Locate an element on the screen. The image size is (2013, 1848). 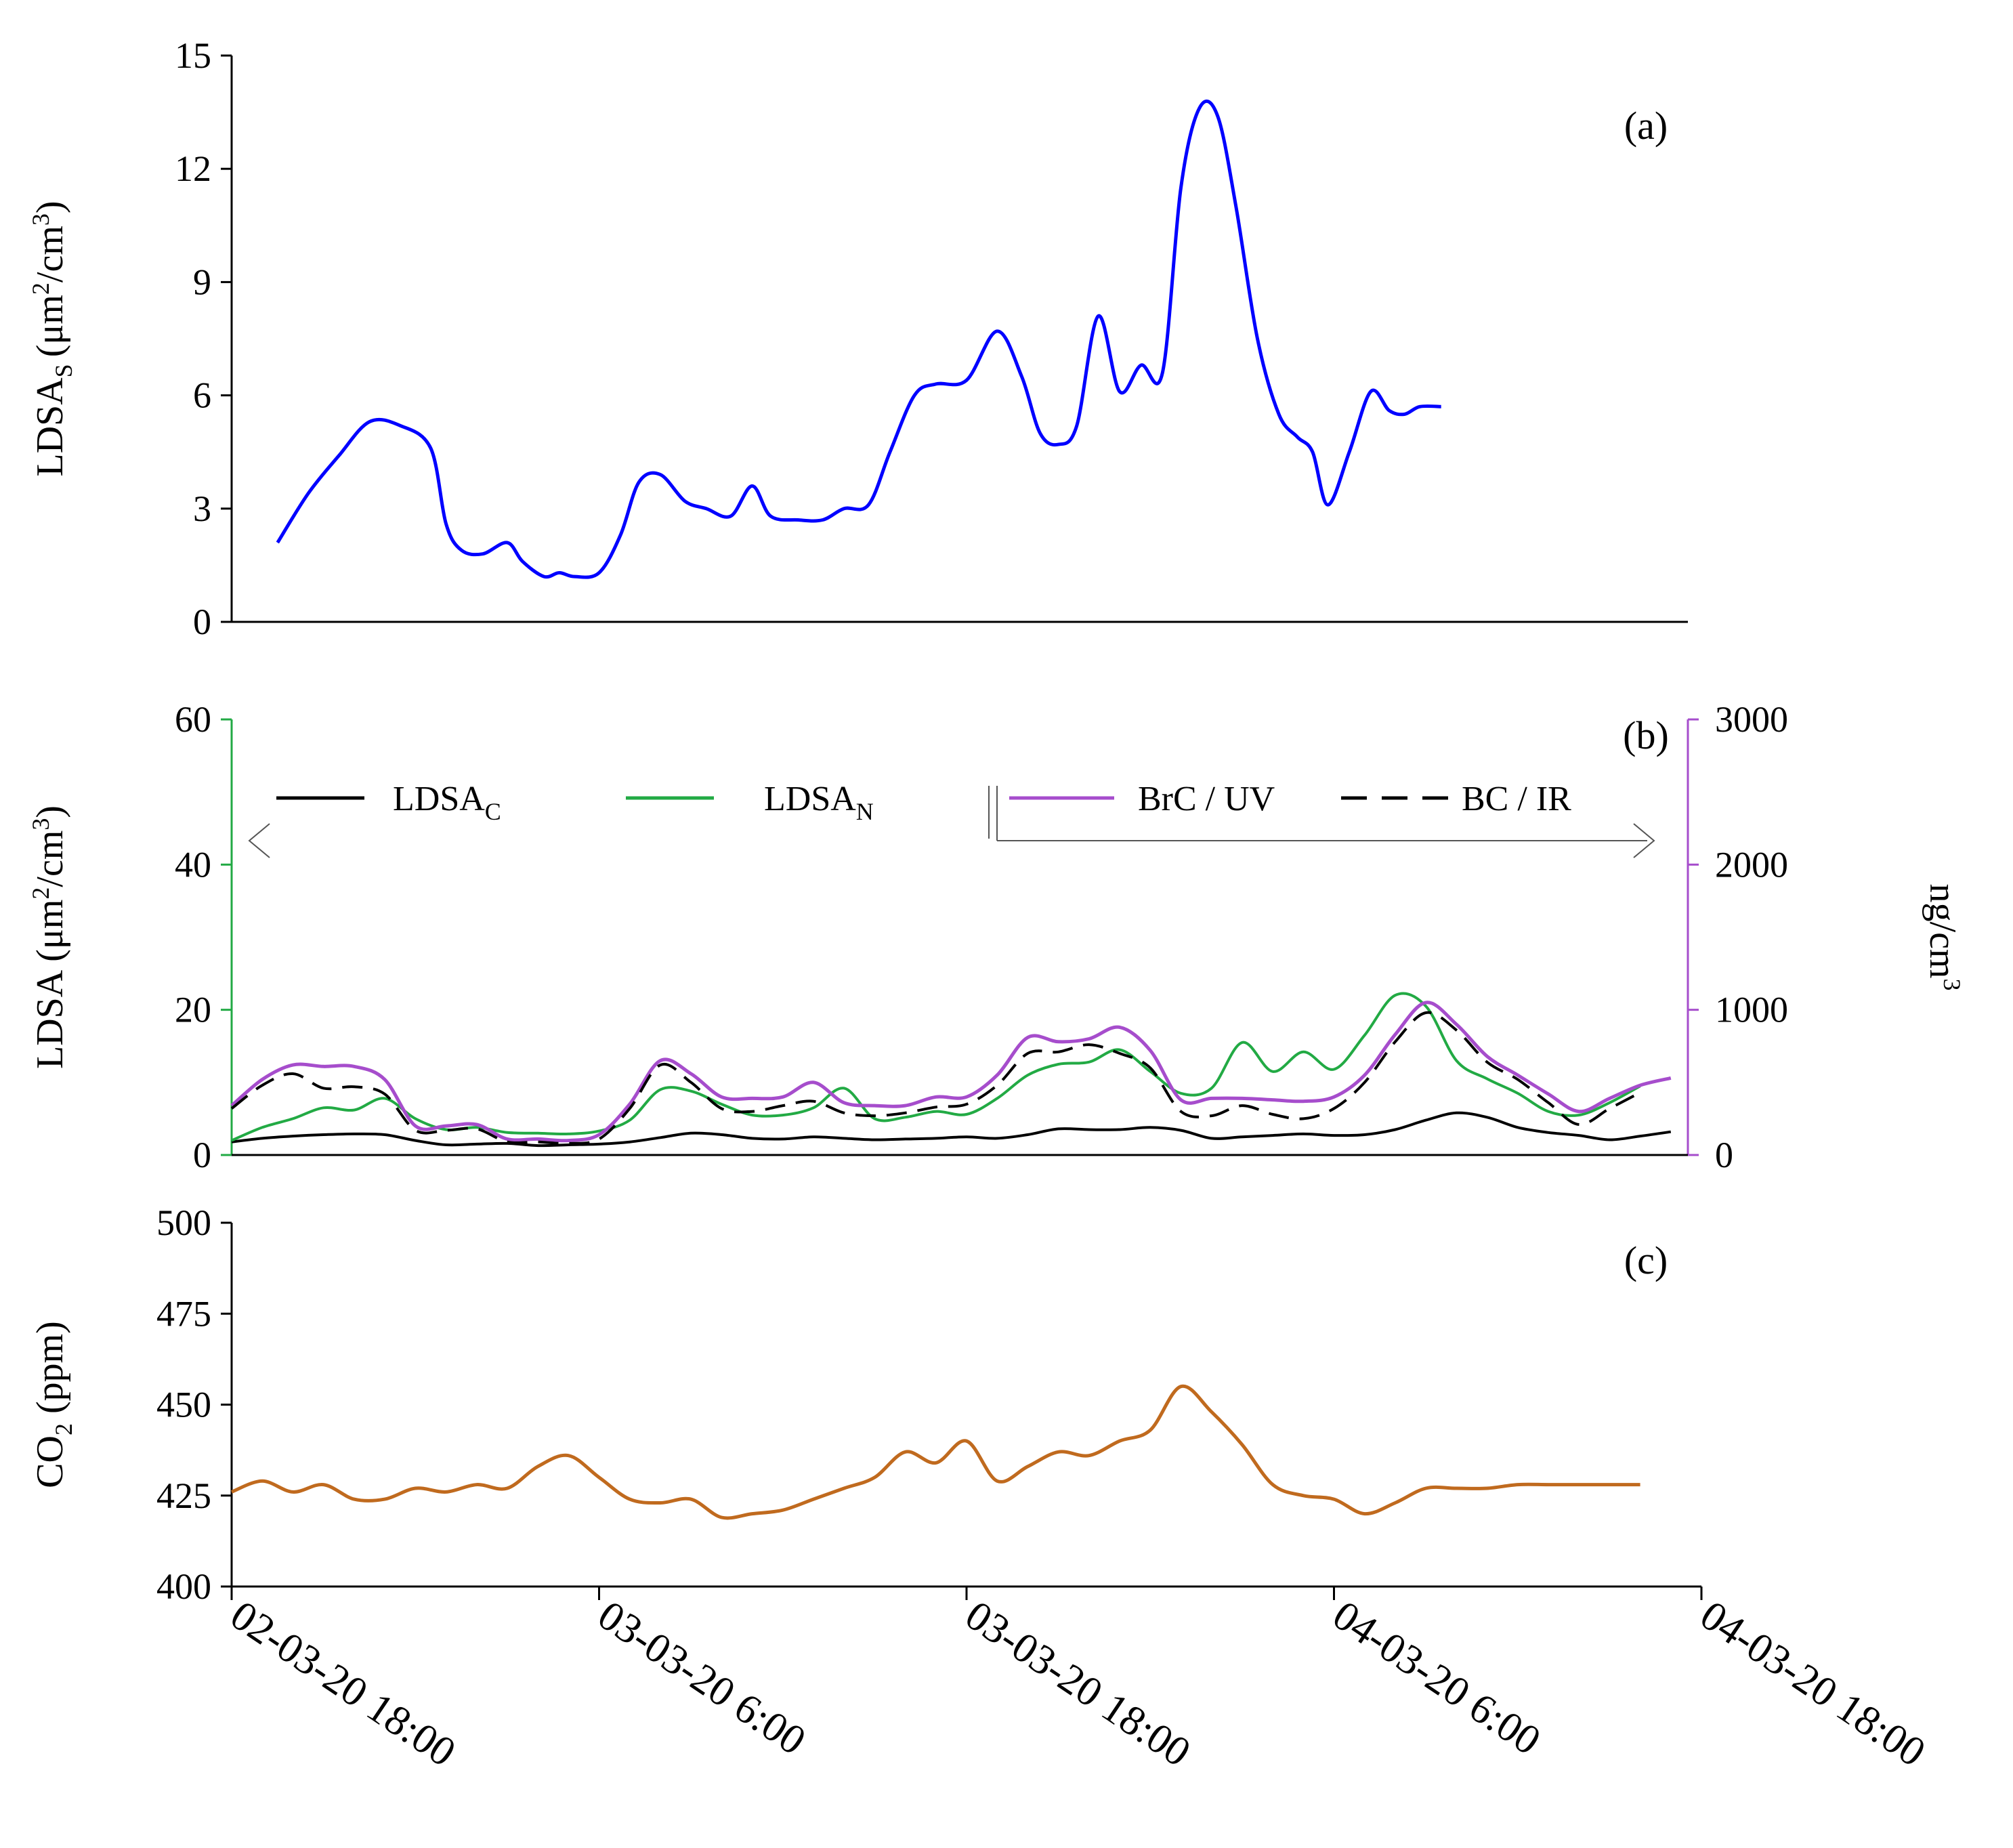
y-tick-label: 475 is located at coordinates (183, 1313).